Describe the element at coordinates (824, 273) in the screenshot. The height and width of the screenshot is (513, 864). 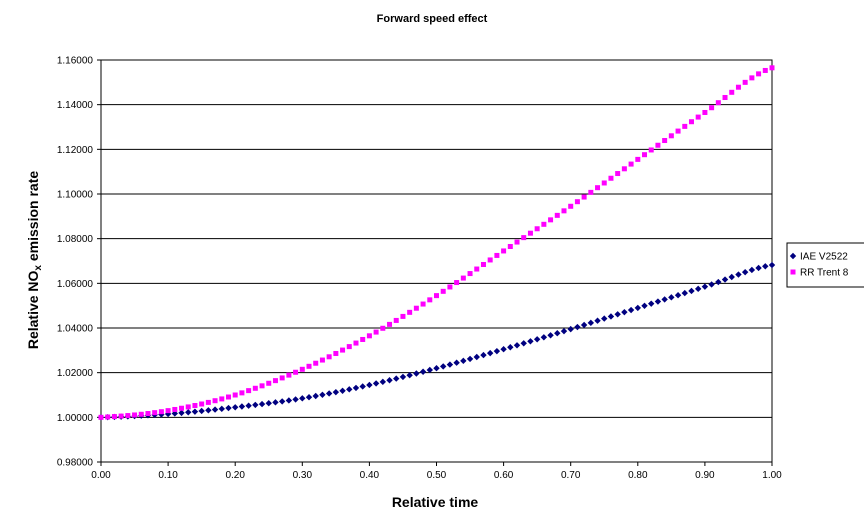
I see `legend-label: RR Trent 8` at that location.